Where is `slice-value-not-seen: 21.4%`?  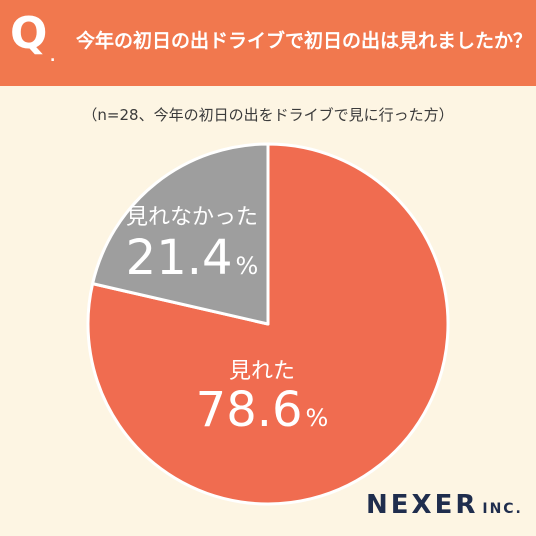
slice-value-not-seen: 21.4% is located at coordinates (192, 258).